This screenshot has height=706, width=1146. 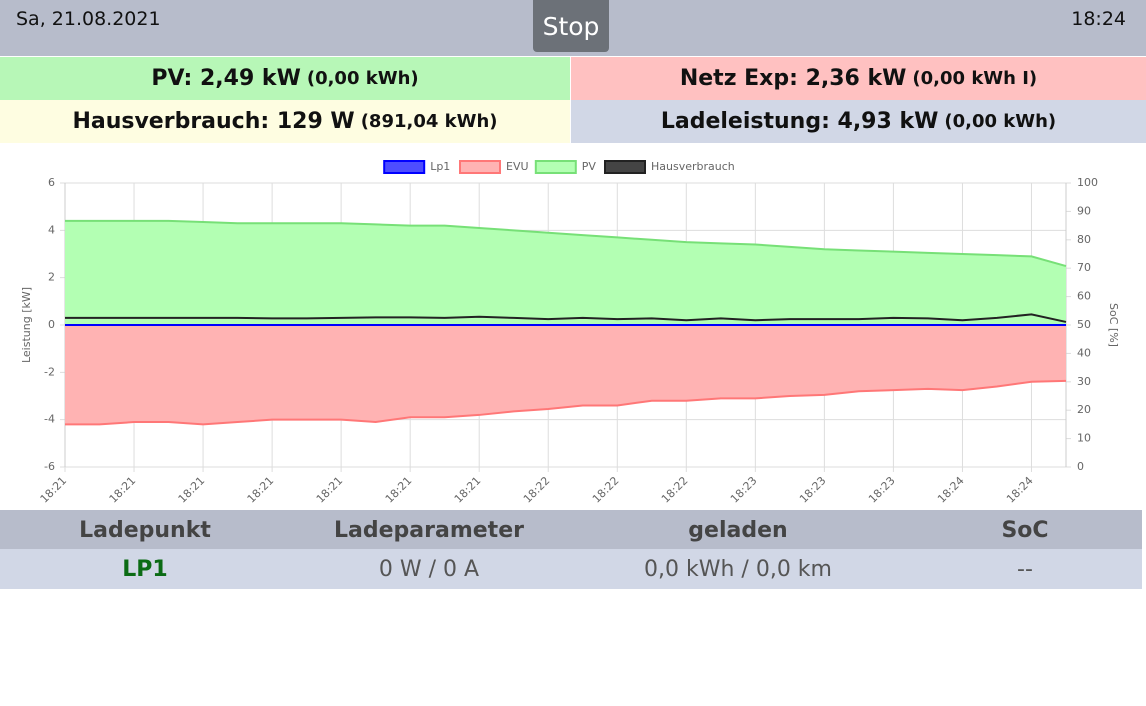 I want to click on y-axis-label: Leistung [kW], so click(x=26, y=325).